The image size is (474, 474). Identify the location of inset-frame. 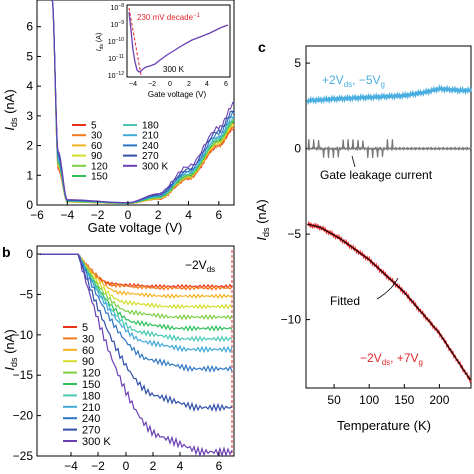
(178, 41).